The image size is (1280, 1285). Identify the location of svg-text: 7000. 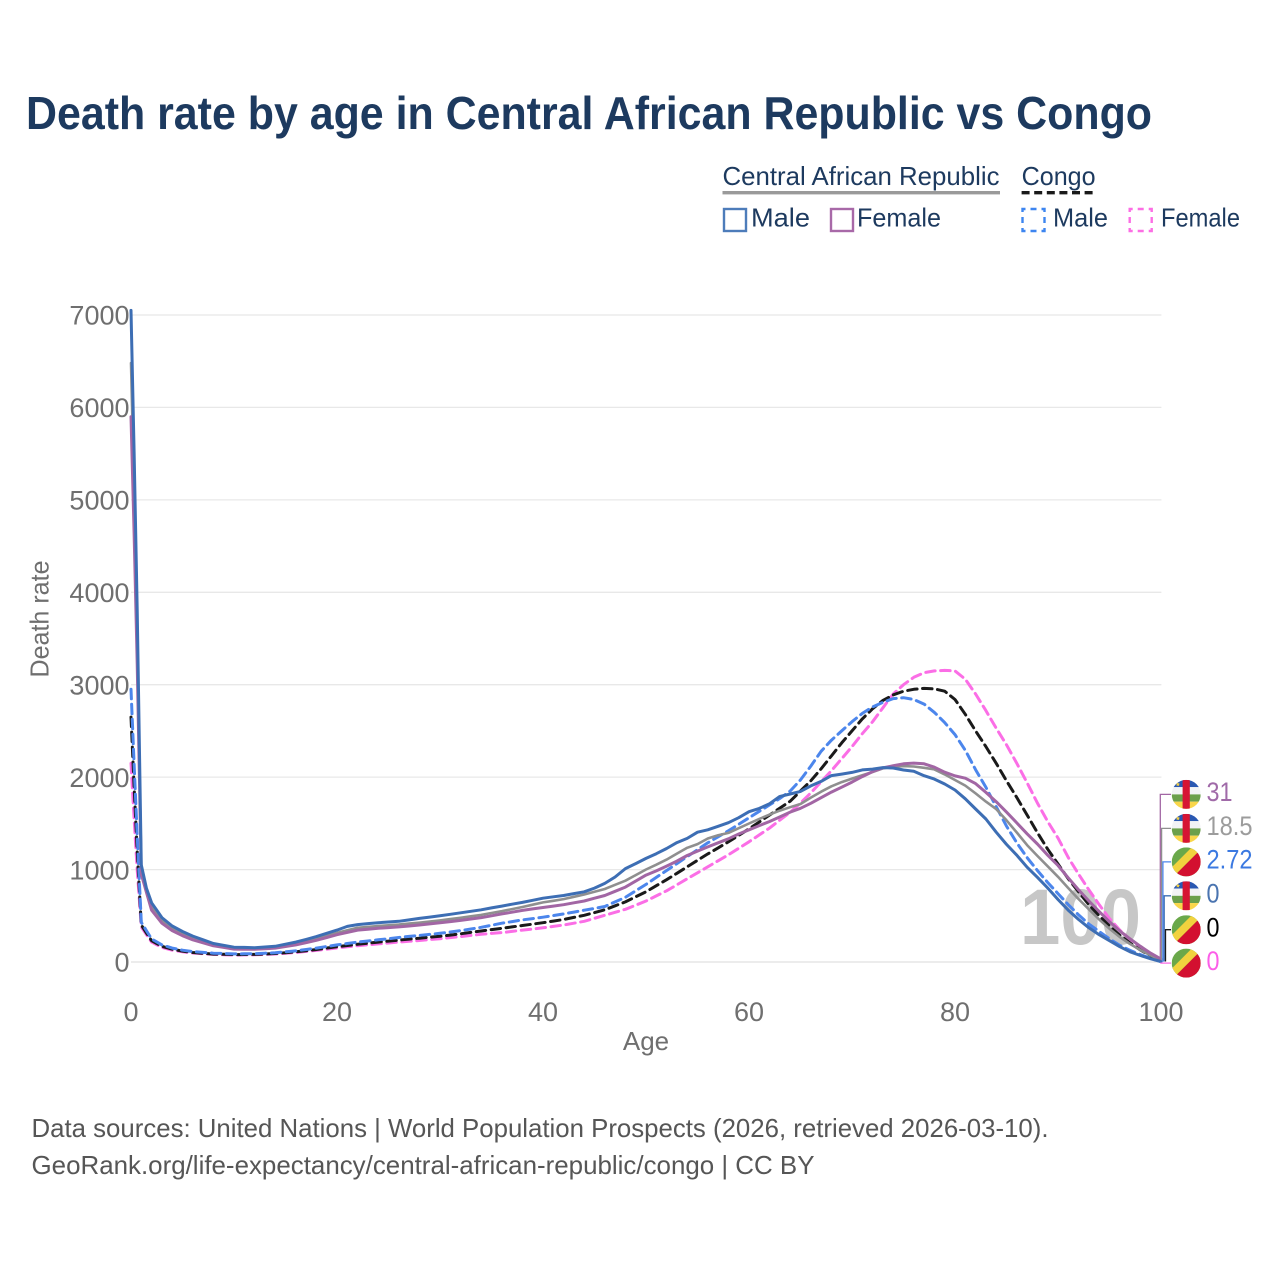
(99, 316).